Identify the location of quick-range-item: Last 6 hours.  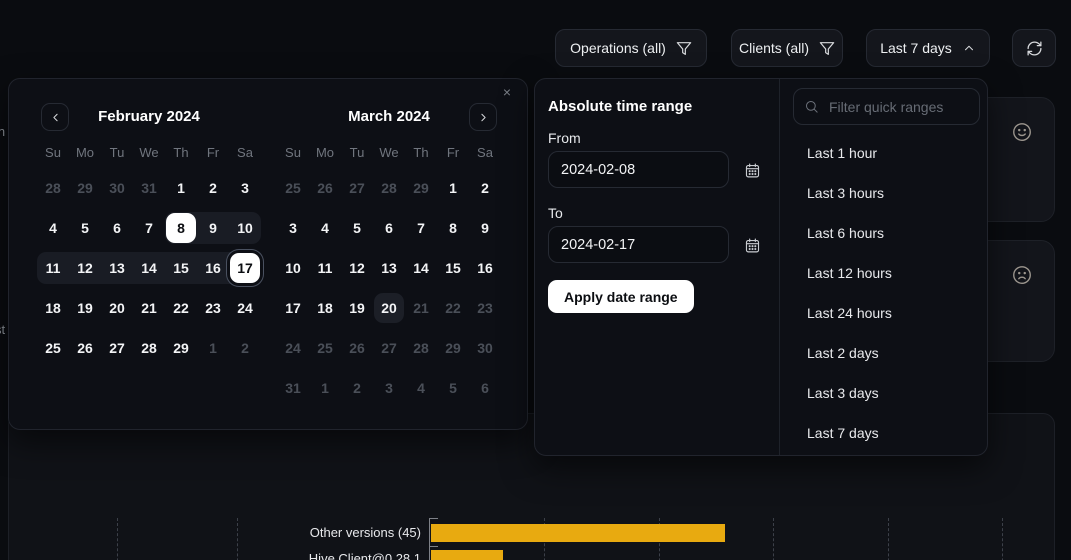
(846, 233).